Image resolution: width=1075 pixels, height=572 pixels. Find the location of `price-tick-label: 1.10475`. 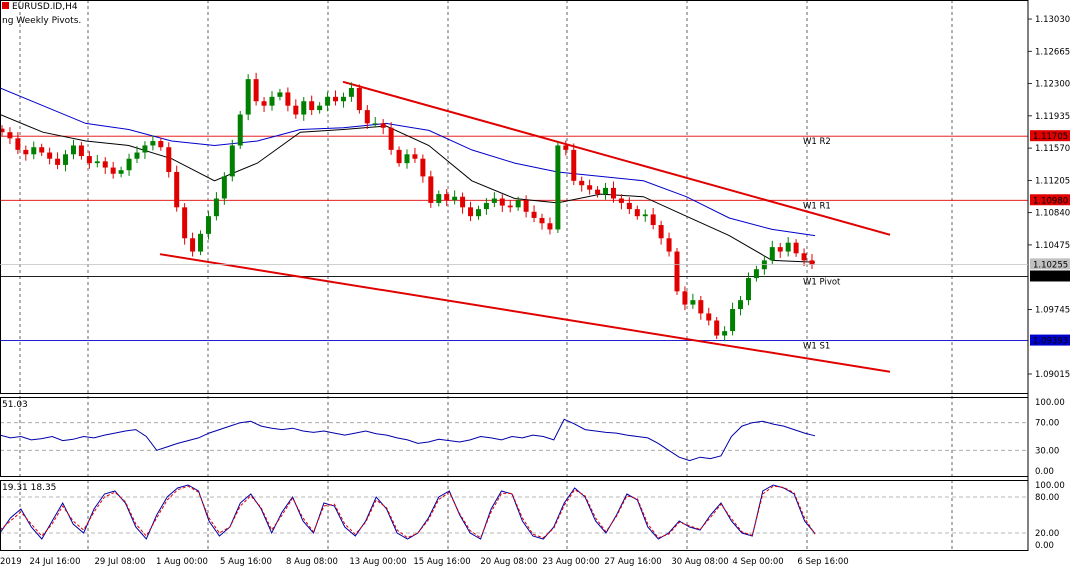

price-tick-label: 1.10475 is located at coordinates (1052, 246).